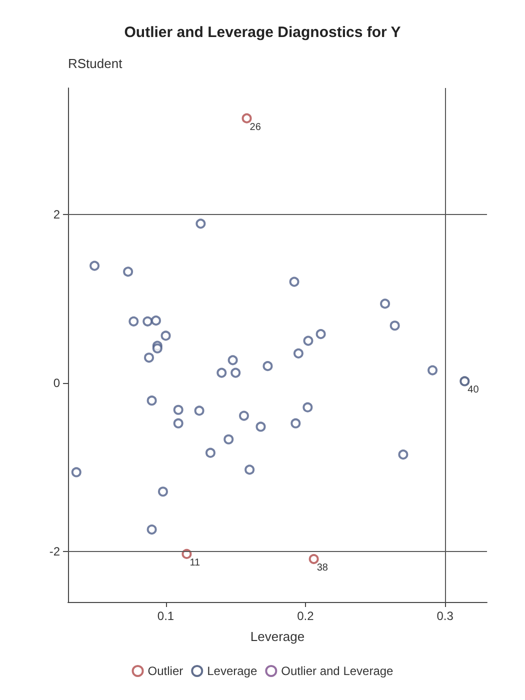  What do you see at coordinates (445, 616) in the screenshot?
I see `x-tick-label: 0.3` at bounding box center [445, 616].